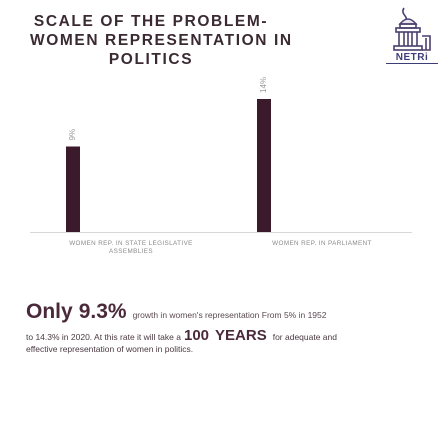 The height and width of the screenshot is (443, 443). I want to click on title-line-3: POLITICS, so click(151, 59).